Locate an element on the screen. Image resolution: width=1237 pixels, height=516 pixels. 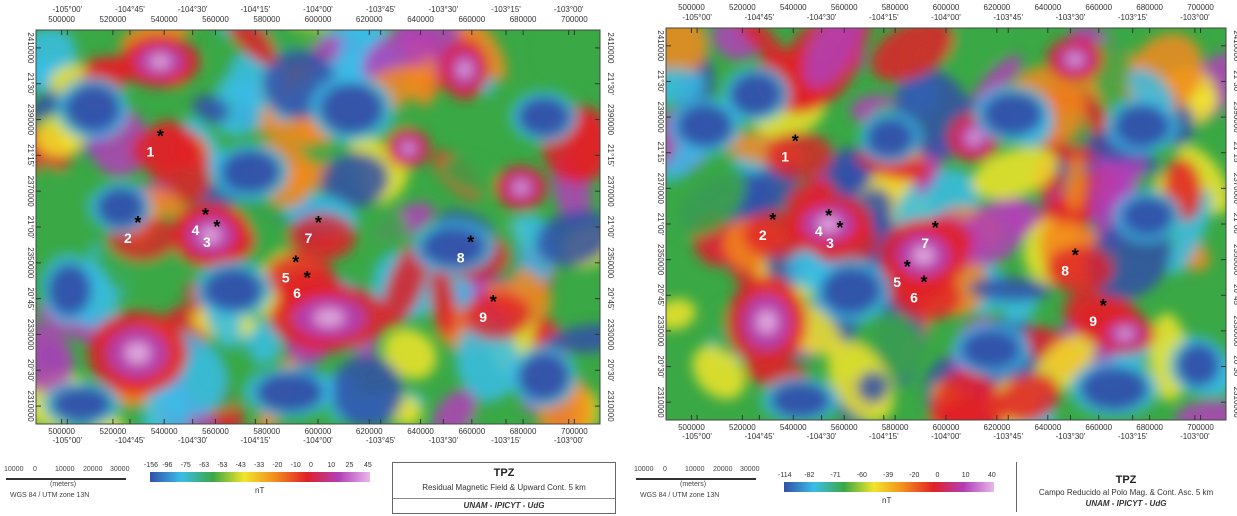
right-scale-label-1: 0 is located at coordinates (665, 469).